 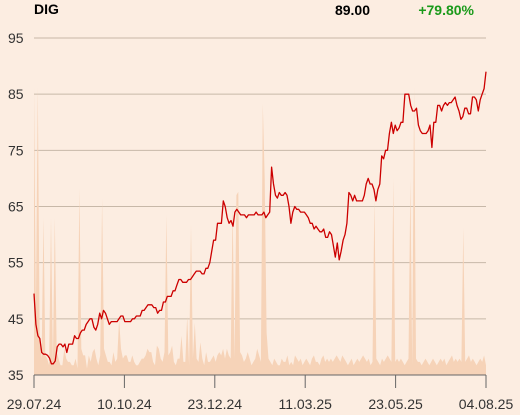 I want to click on x-tick-label: 11.03.25, so click(x=305, y=404).